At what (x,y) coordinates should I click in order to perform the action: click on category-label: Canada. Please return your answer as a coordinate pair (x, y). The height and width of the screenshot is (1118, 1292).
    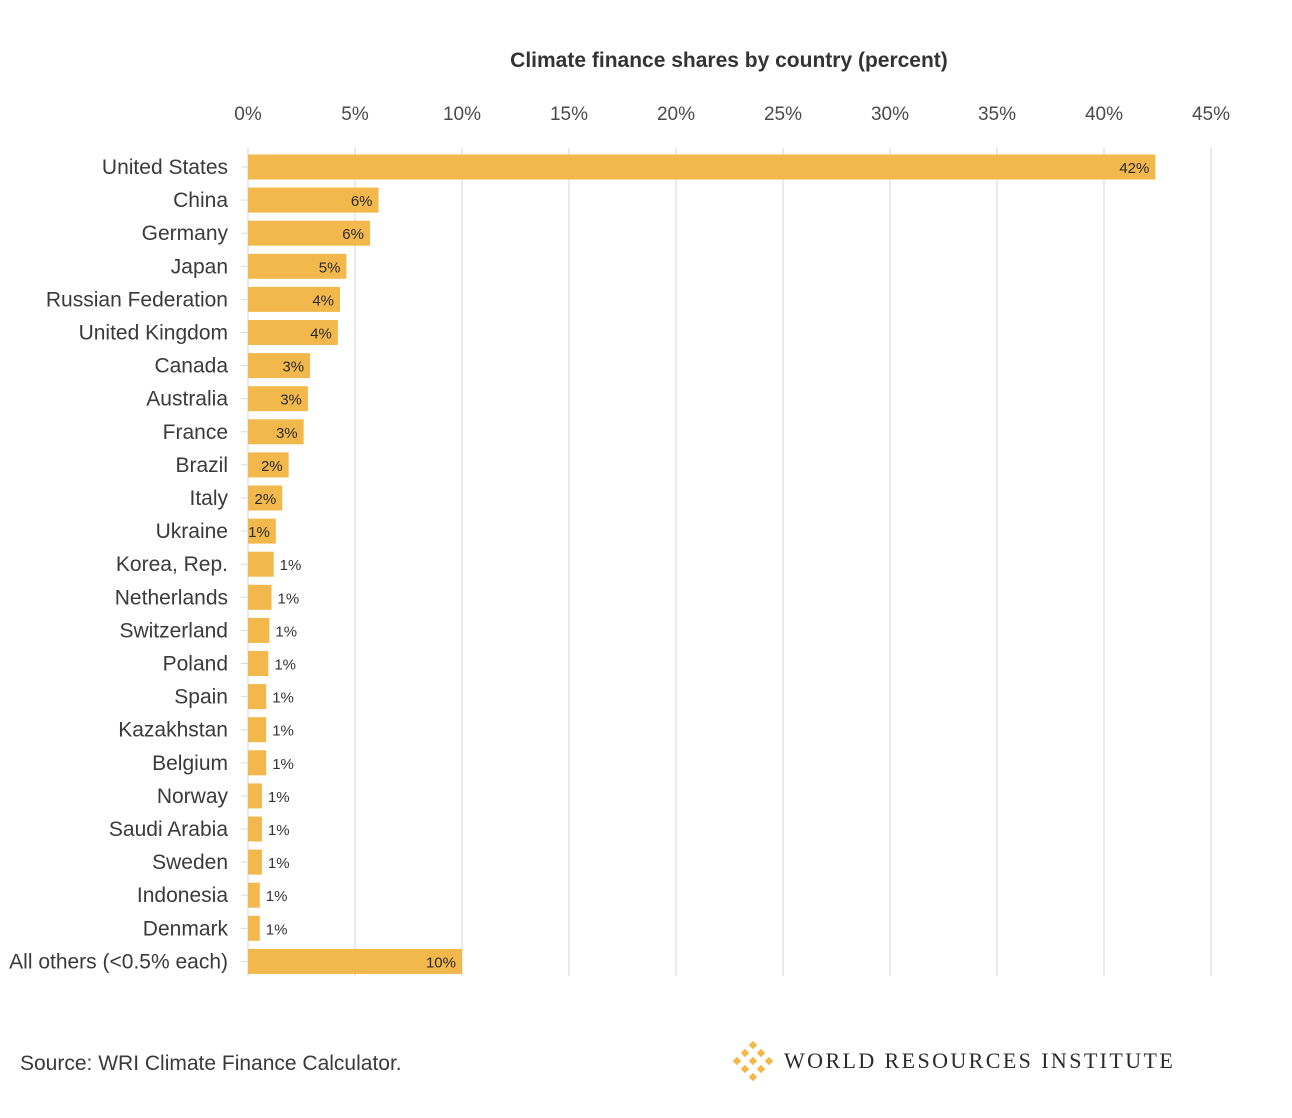
    Looking at the image, I should click on (191, 366).